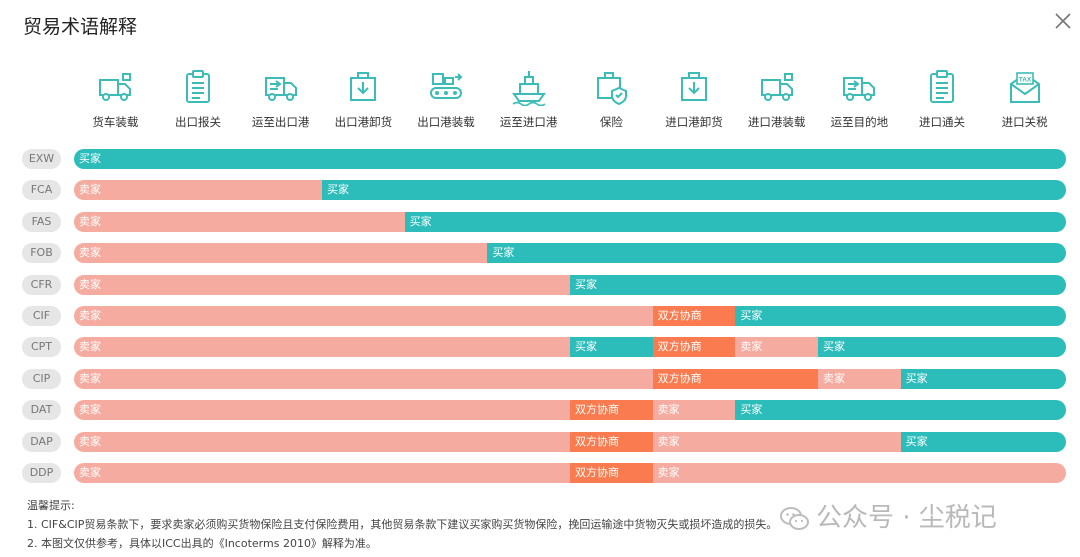  What do you see at coordinates (41, 190) in the screenshot?
I see `term-fca: FCA` at bounding box center [41, 190].